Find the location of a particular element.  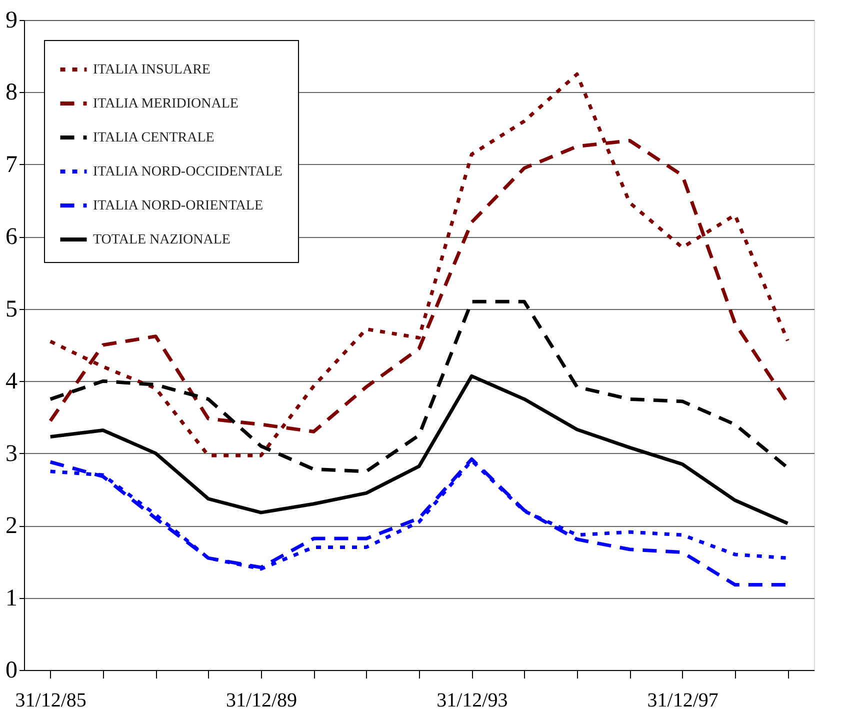

y-tick-label: 3 is located at coordinates (12, 453).